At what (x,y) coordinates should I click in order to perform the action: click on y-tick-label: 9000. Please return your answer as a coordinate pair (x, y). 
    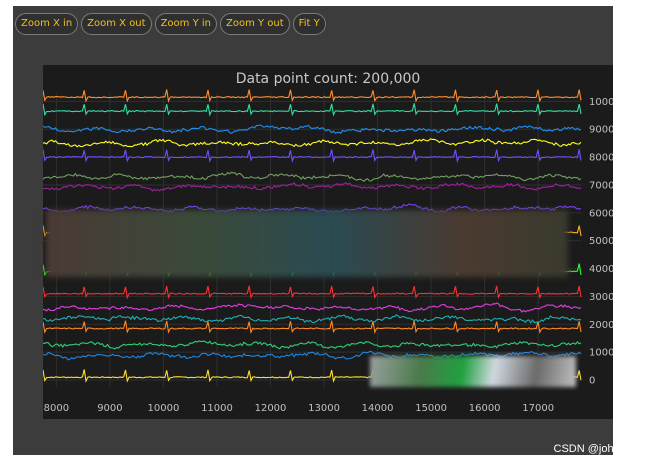
    Looking at the image, I should click on (601, 130).